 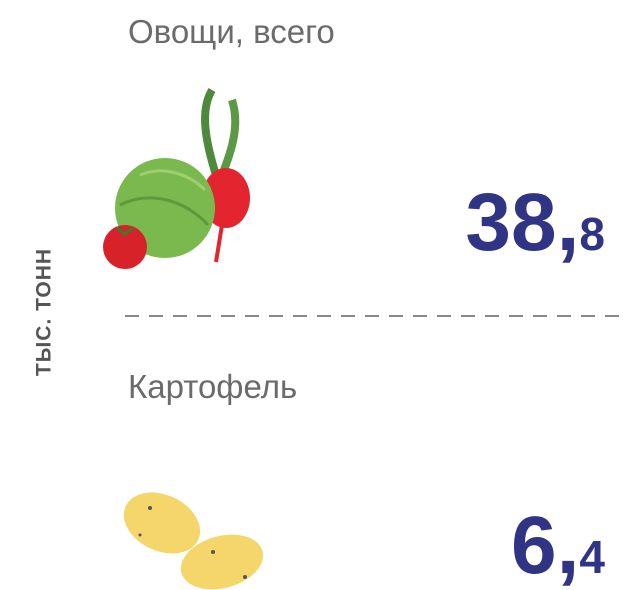 What do you see at coordinates (231, 31) in the screenshot?
I see `item-label: Овощи, всего` at bounding box center [231, 31].